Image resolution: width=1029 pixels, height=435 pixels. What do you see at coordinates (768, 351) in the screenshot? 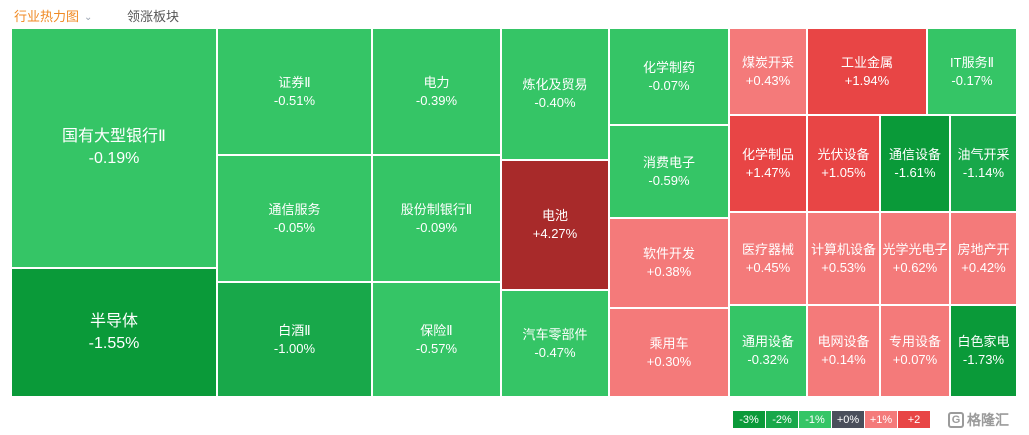
I see `sector-tile: 通用设备 -0.32%` at bounding box center [768, 351].